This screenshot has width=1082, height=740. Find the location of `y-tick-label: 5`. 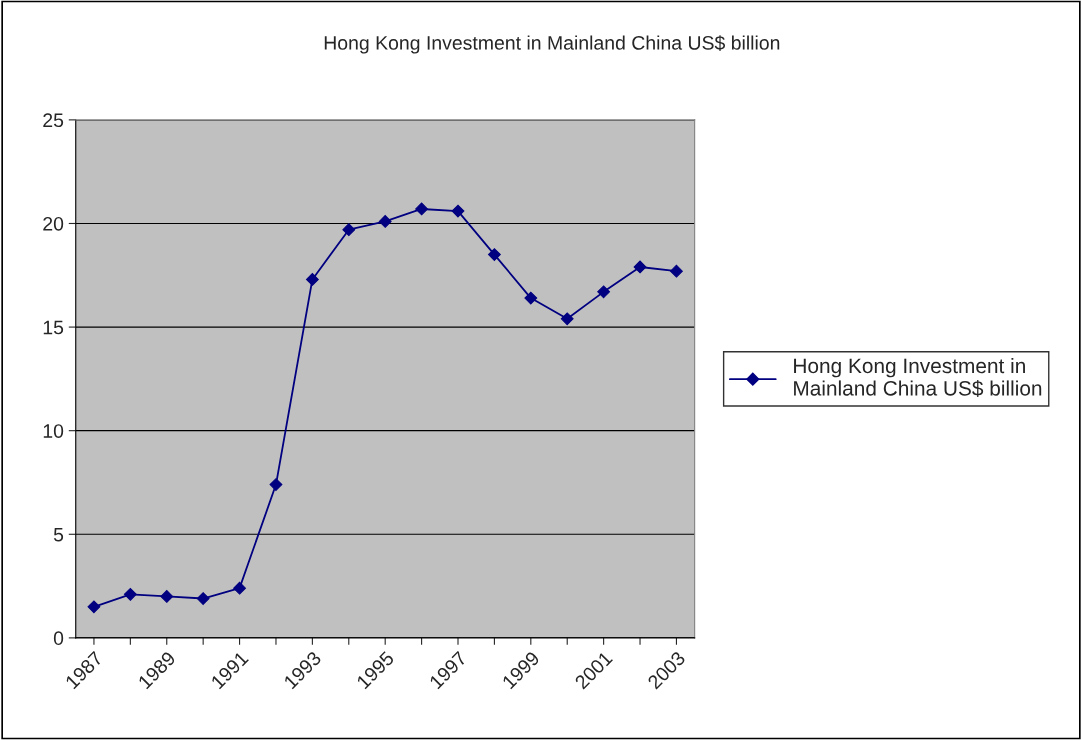

y-tick-label: 5 is located at coordinates (58, 534).